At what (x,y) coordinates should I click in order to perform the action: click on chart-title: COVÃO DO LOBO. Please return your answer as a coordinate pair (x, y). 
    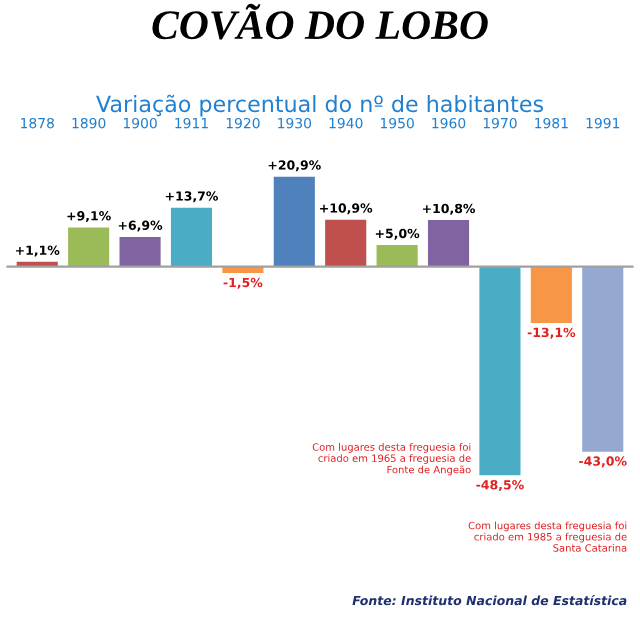
    Looking at the image, I should click on (320, 21).